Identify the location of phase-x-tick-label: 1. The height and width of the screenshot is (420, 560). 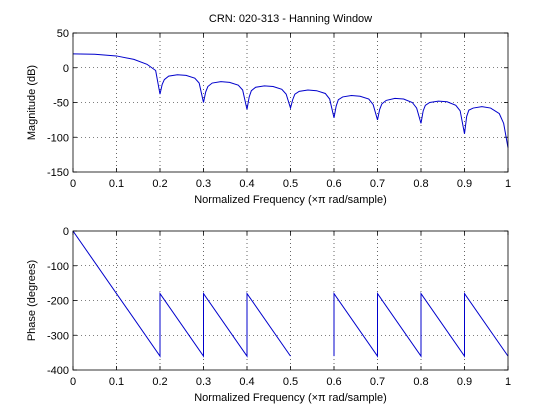
(508, 382).